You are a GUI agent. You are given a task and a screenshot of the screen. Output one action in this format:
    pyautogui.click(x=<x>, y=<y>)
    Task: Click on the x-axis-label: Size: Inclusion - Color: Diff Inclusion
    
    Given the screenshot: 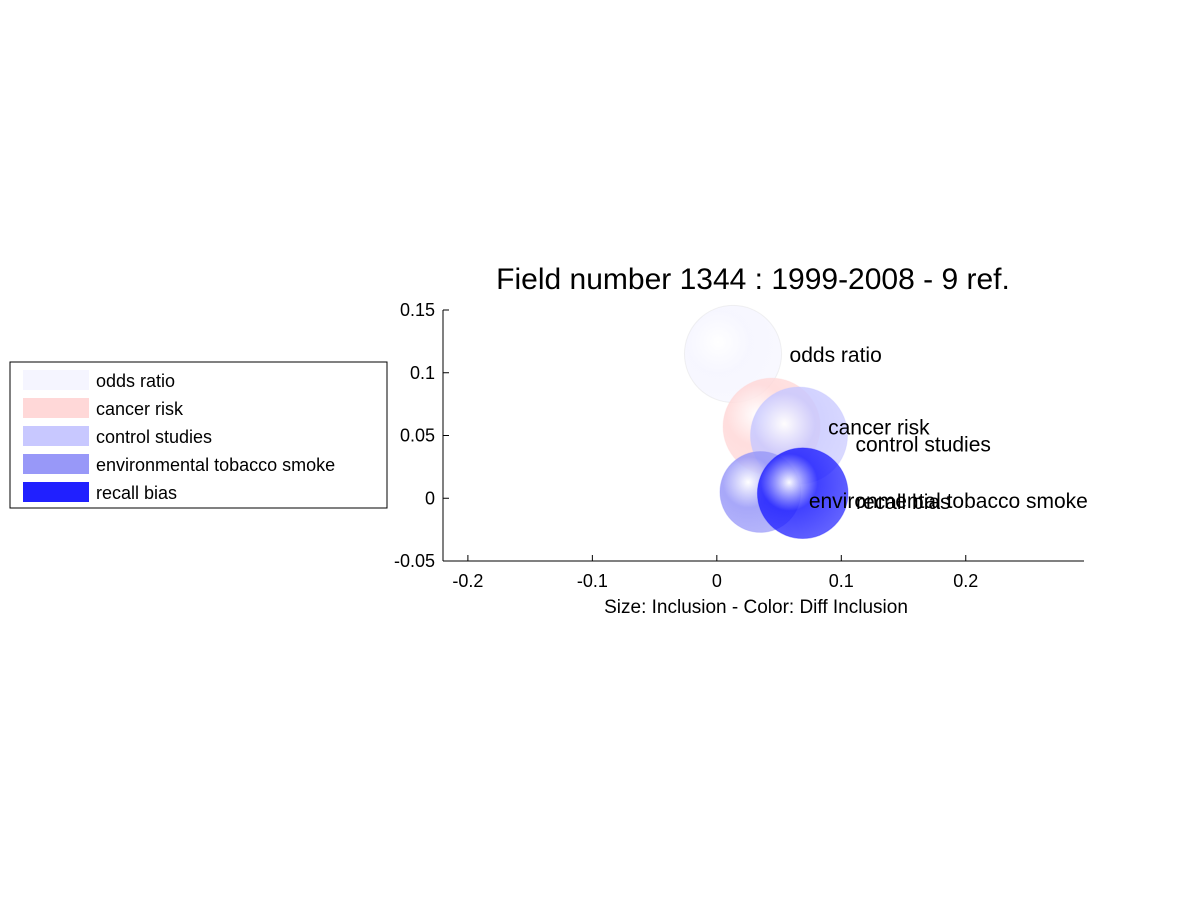 What is the action you would take?
    pyautogui.click(x=756, y=607)
    